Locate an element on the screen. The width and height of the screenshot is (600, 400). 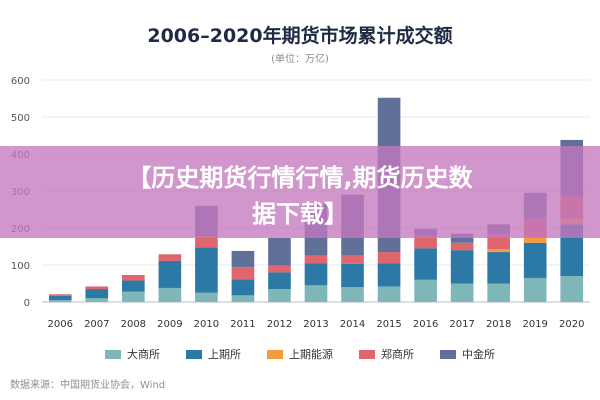
x-tick-label: 2019 is located at coordinates (534, 324).